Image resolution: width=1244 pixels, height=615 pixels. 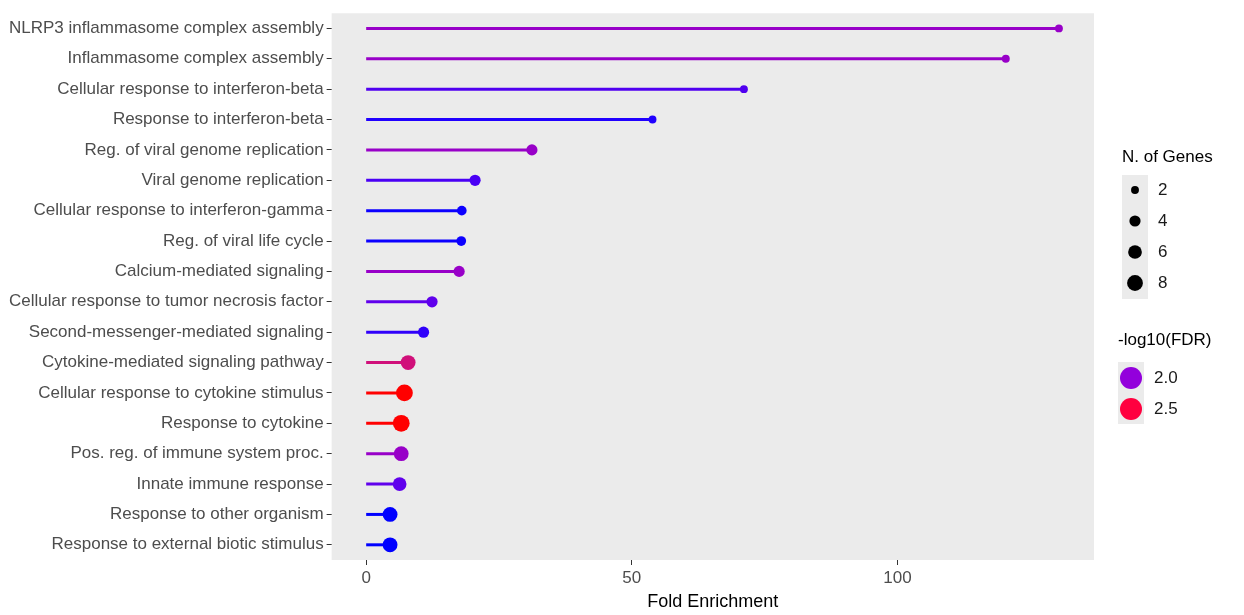 What do you see at coordinates (204, 149) in the screenshot?
I see `y-tick-label: Reg. of viral genome replication` at bounding box center [204, 149].